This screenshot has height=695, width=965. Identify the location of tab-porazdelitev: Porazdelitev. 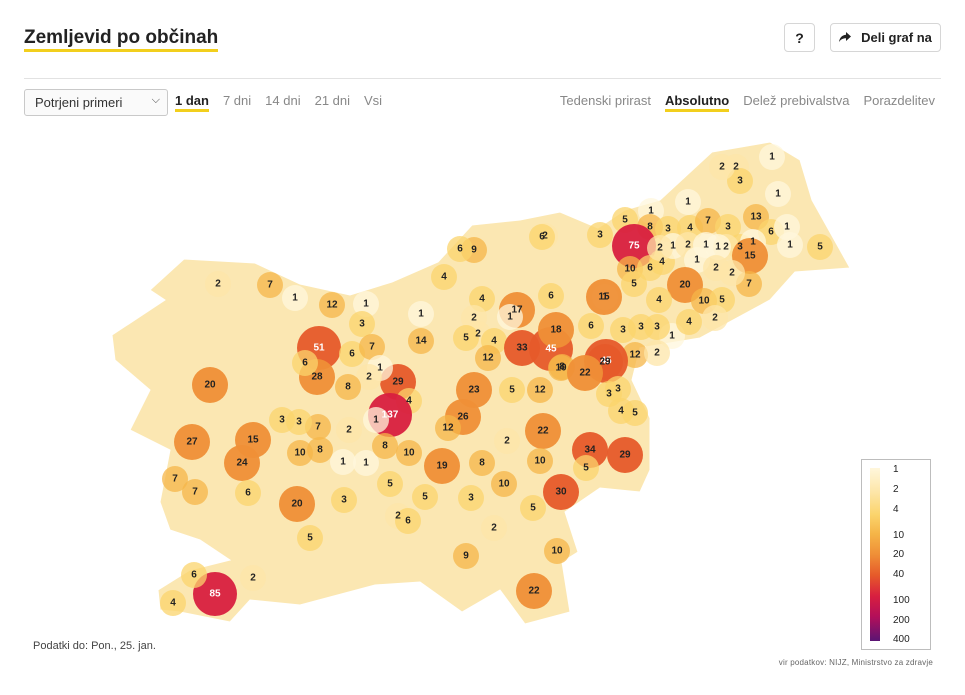
(899, 100).